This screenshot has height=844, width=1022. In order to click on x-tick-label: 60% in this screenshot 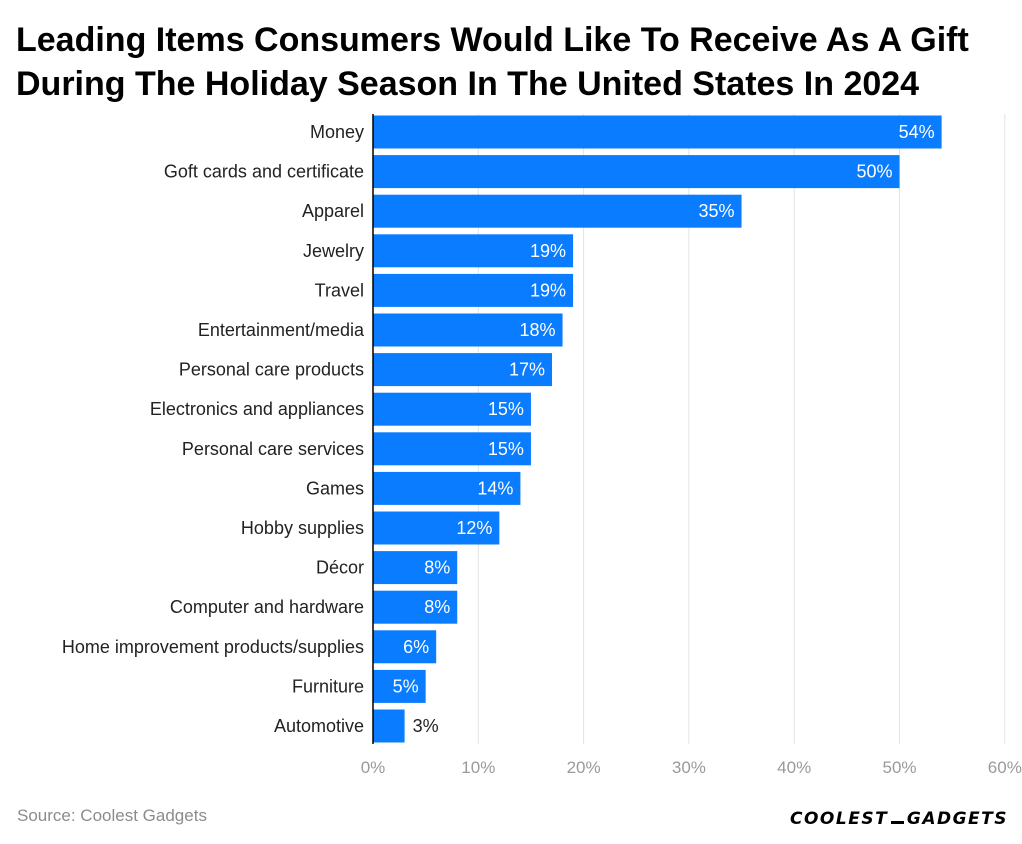, I will do `click(1005, 767)`.